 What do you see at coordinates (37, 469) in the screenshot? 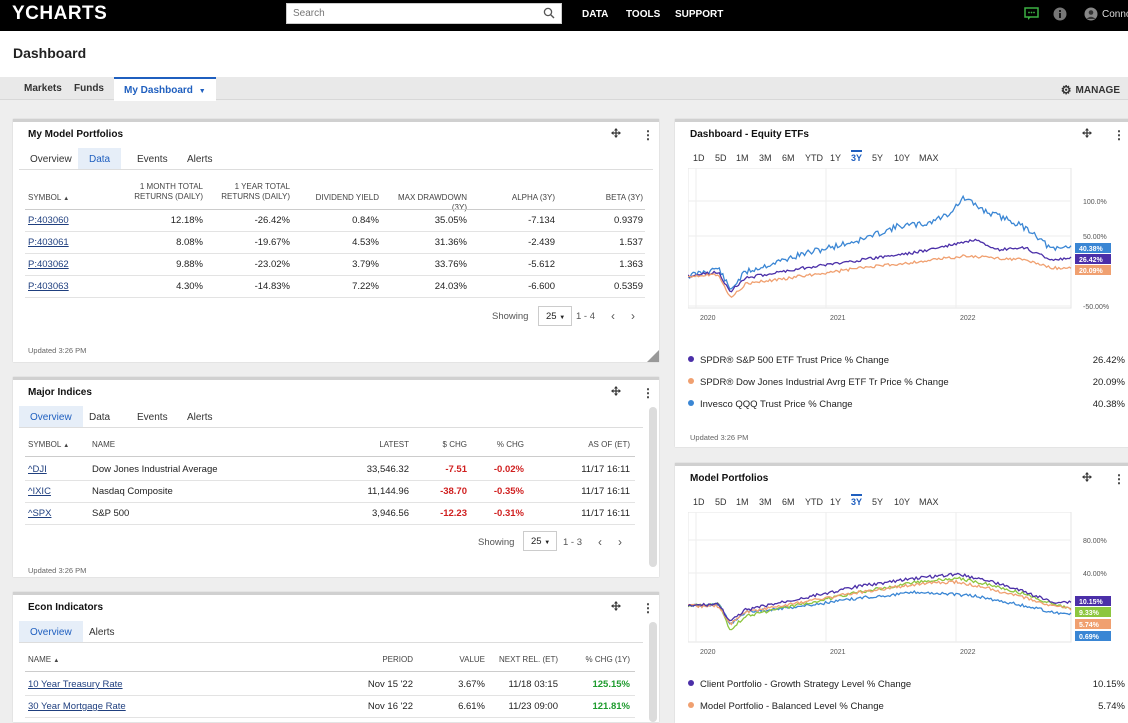
I see `cell-symbol: ^DJI` at bounding box center [37, 469].